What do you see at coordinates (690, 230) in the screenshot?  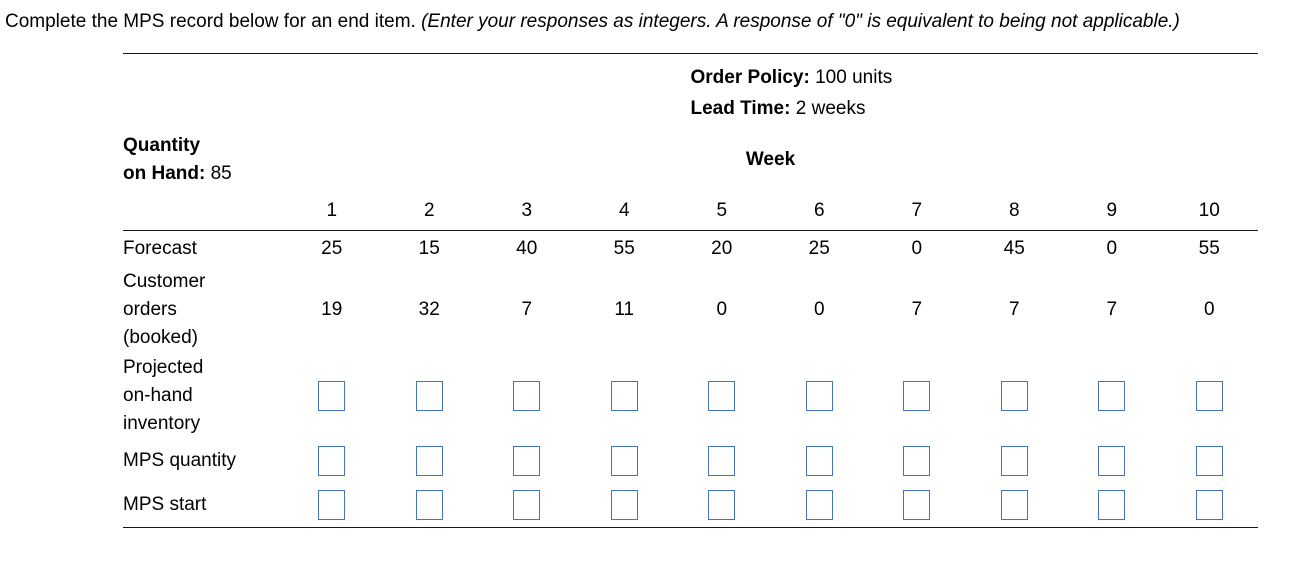 I see `header-divider-rule` at bounding box center [690, 230].